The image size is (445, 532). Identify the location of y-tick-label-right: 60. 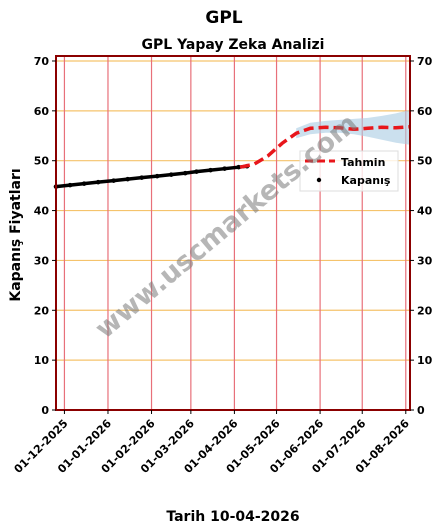
(425, 111).